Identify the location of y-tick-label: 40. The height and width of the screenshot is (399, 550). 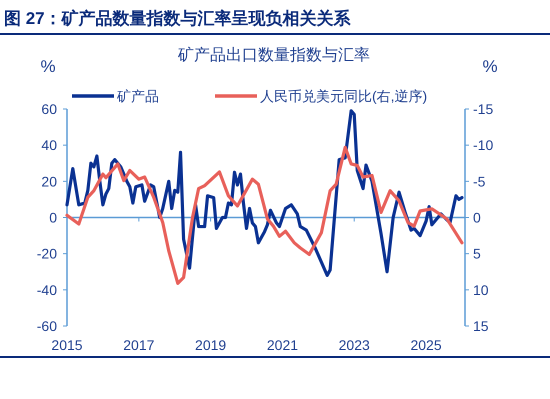
(49, 145).